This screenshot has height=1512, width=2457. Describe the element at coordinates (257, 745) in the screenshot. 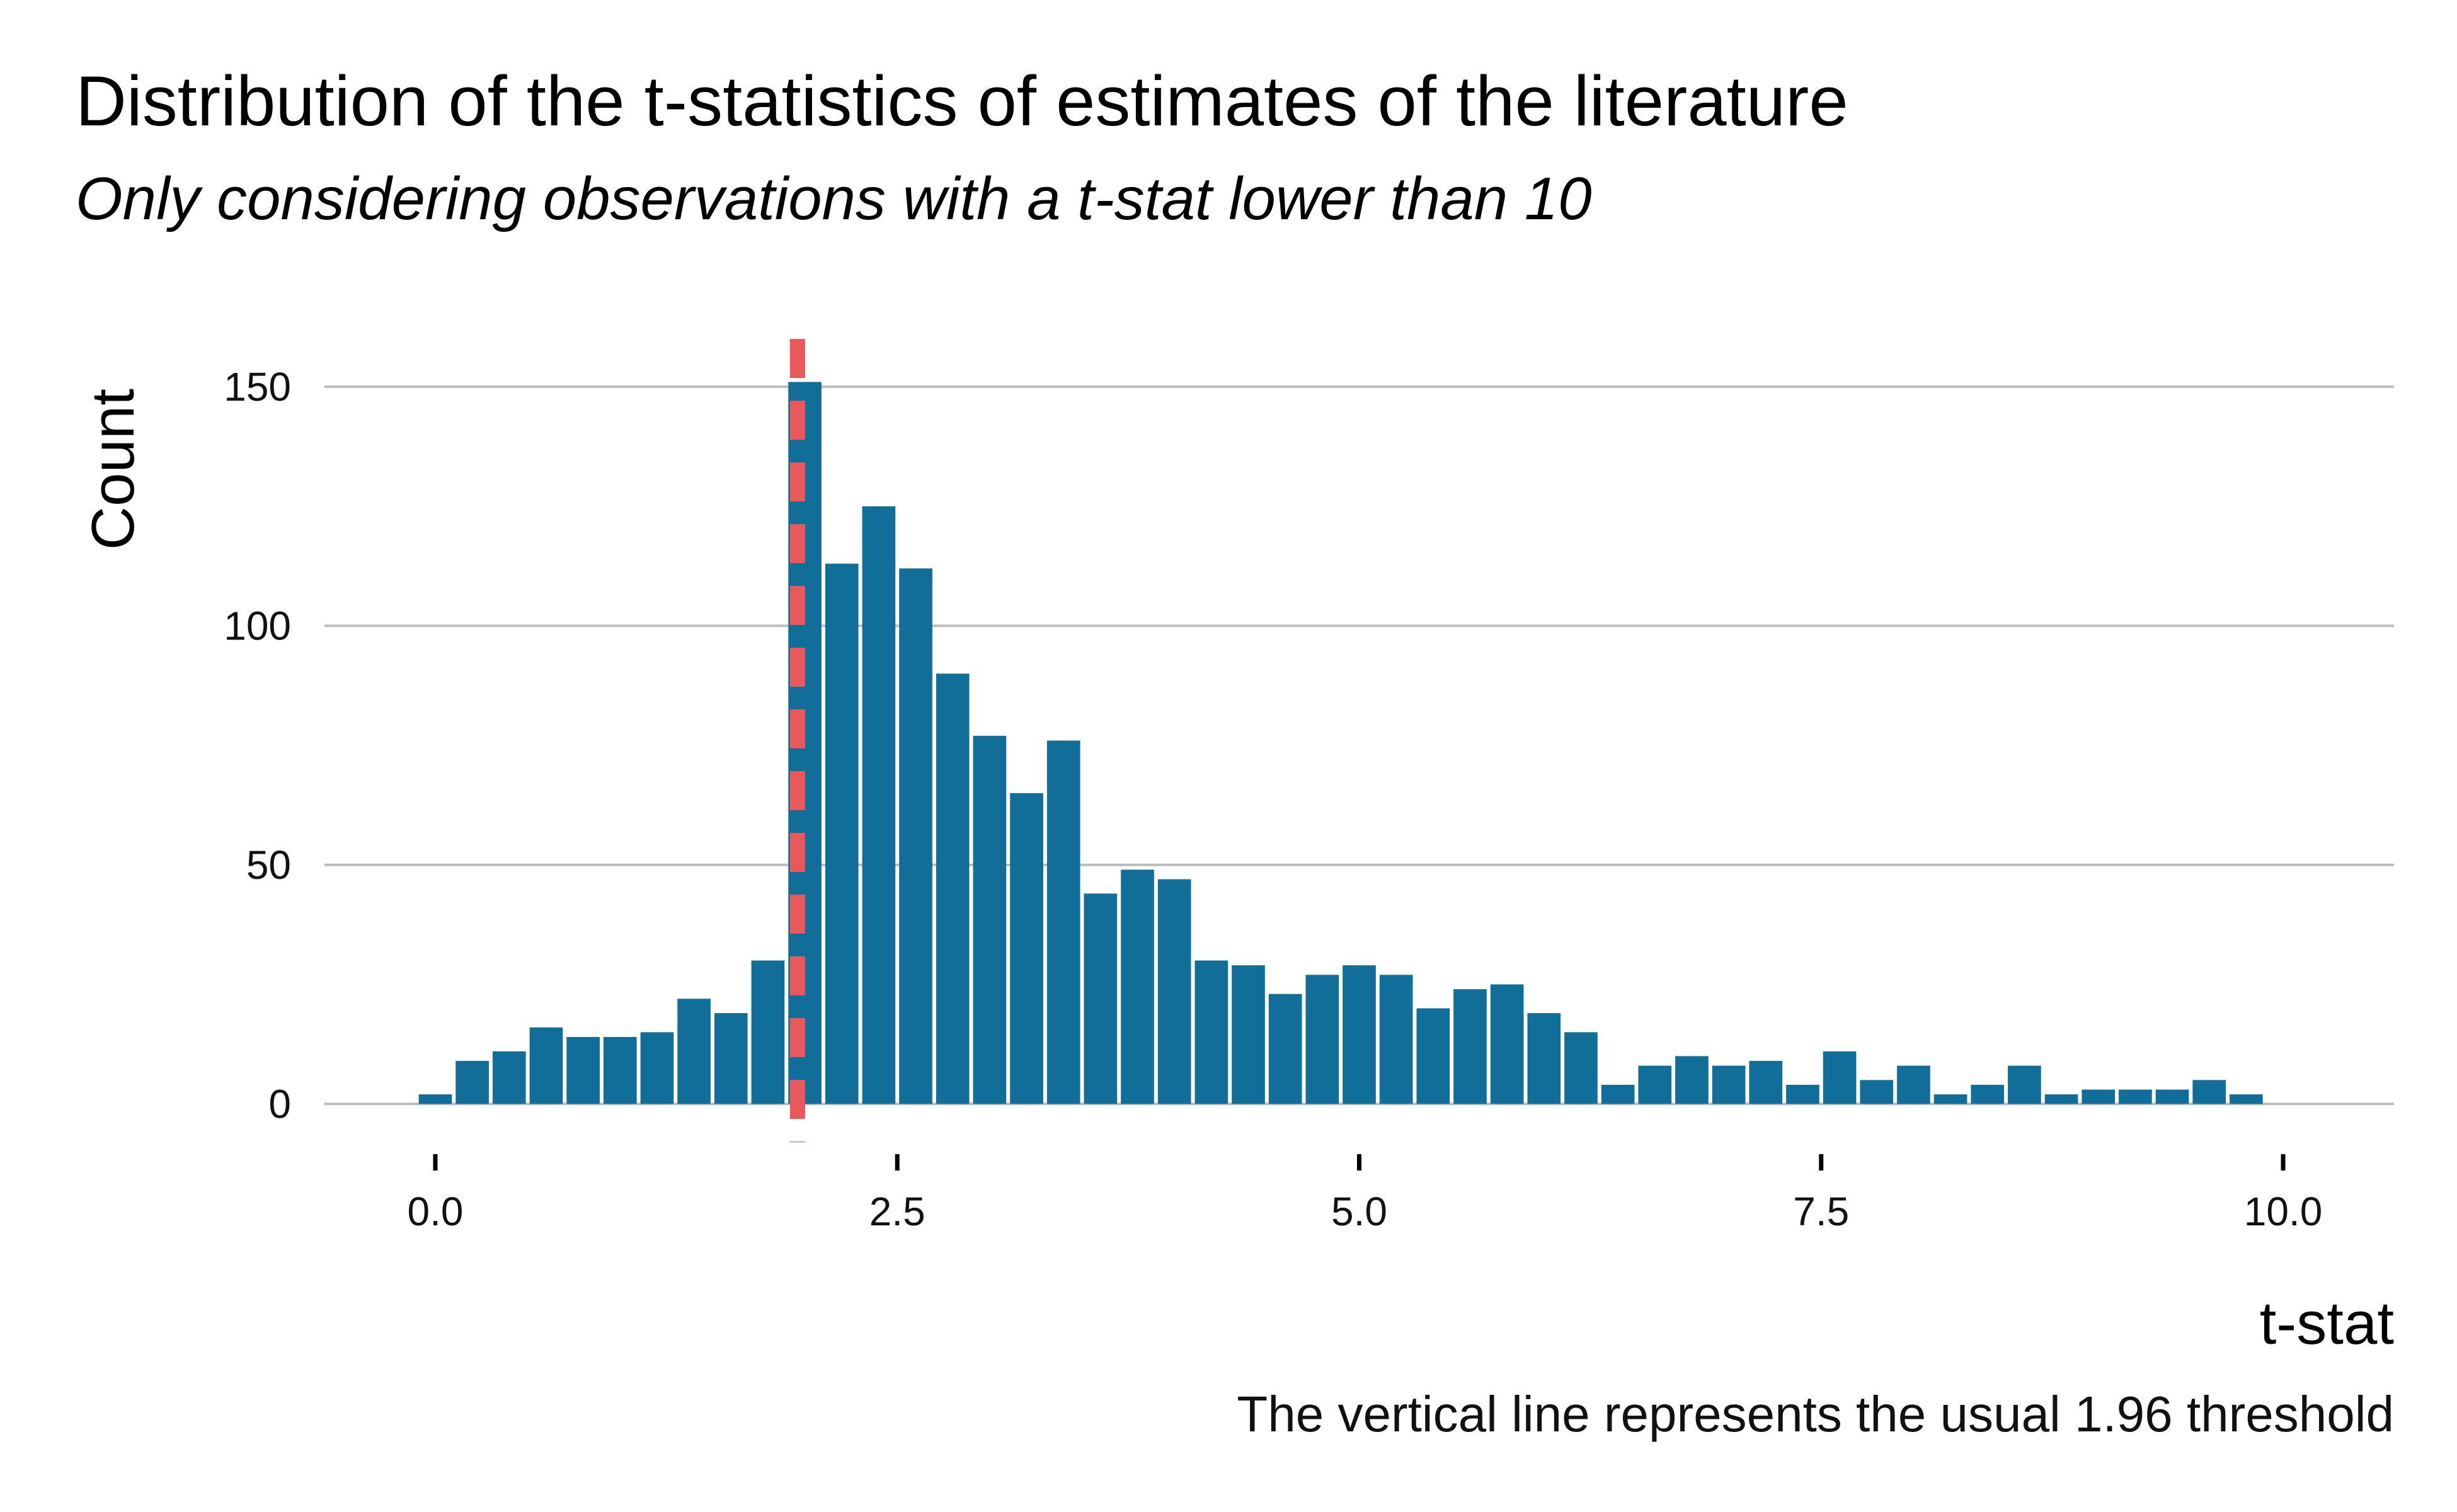

I see `y-axis-ticks: 0 50 100 150` at that location.